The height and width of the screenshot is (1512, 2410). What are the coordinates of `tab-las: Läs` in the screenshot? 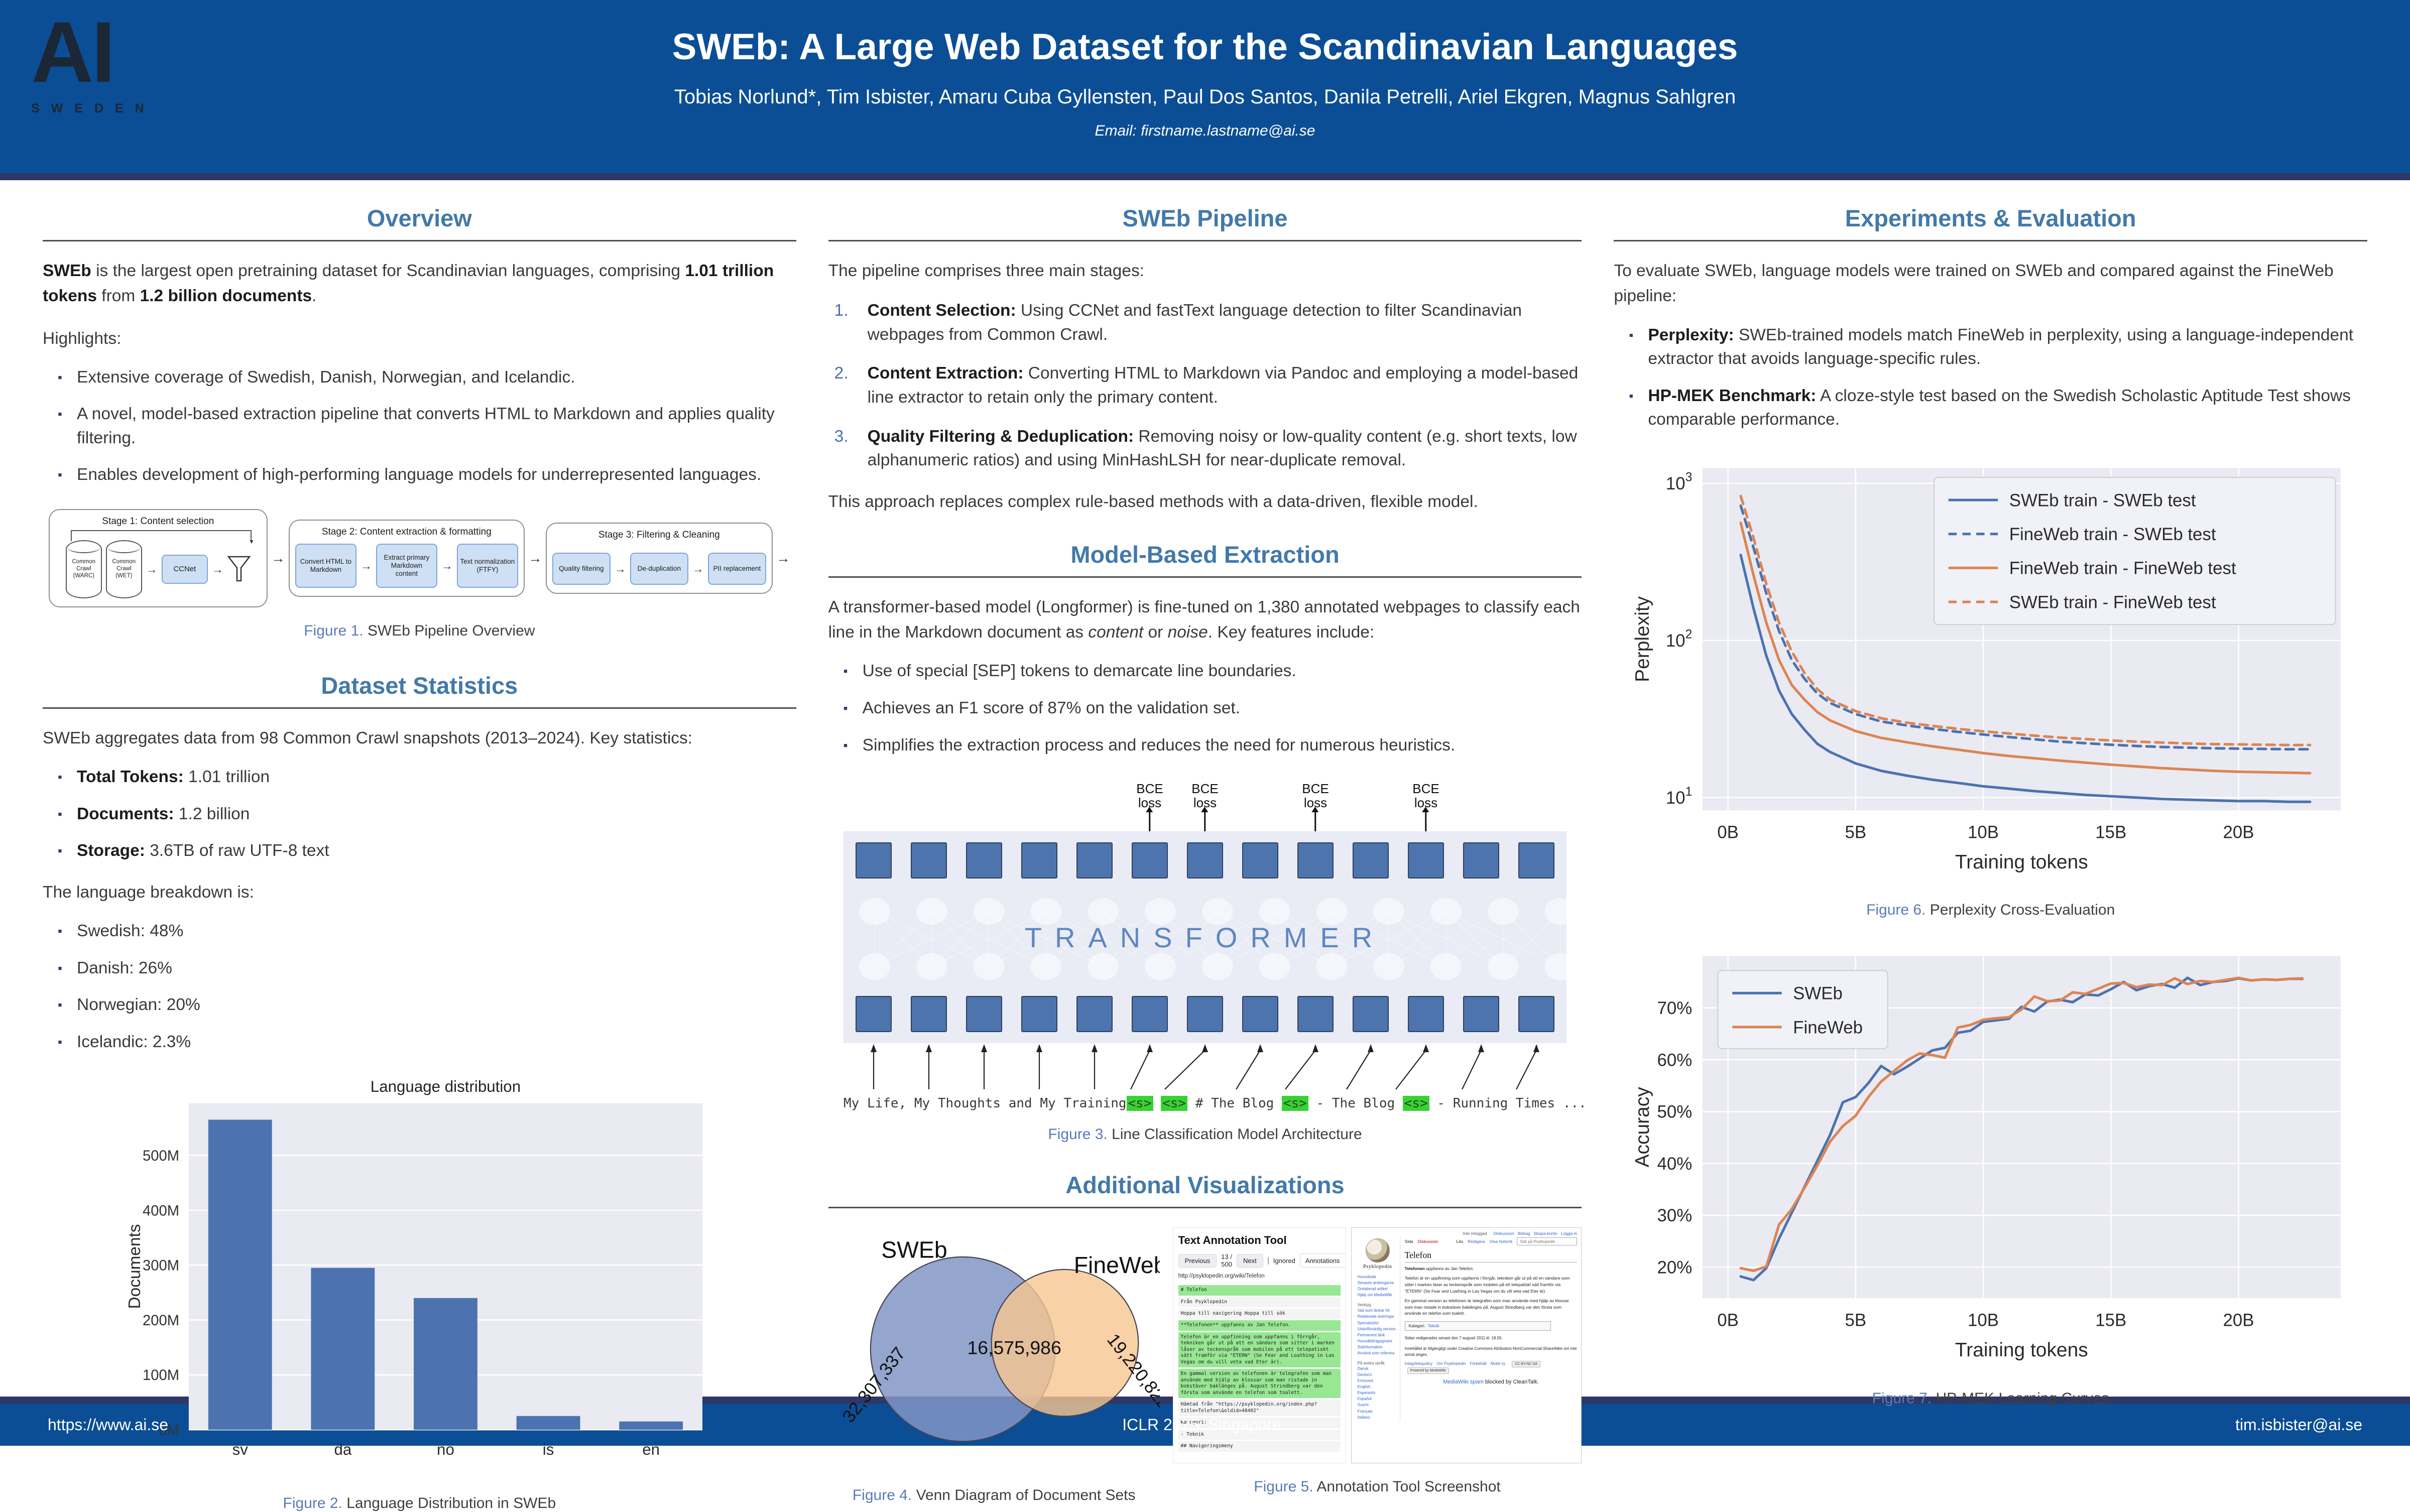 It's located at (1460, 1241).